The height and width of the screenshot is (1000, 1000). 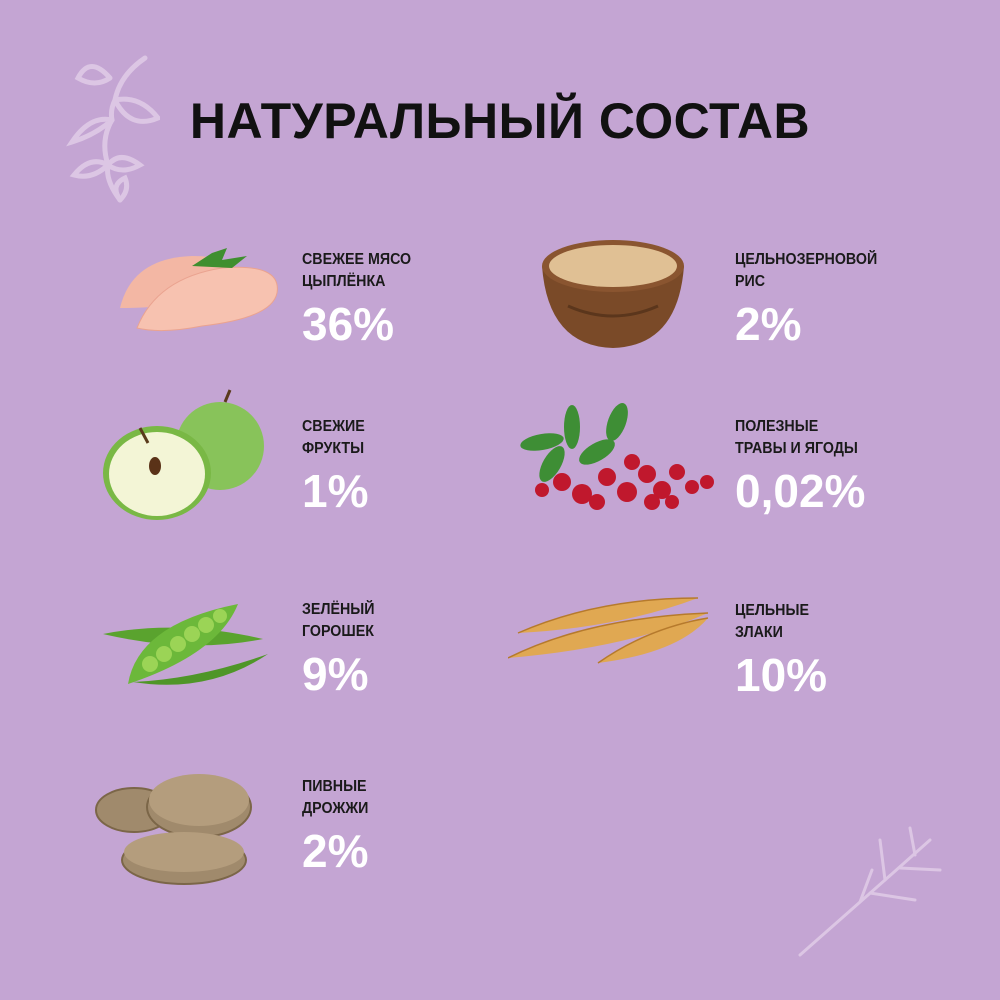 What do you see at coordinates (335, 674) in the screenshot?
I see `ingredient-percent: 9%` at bounding box center [335, 674].